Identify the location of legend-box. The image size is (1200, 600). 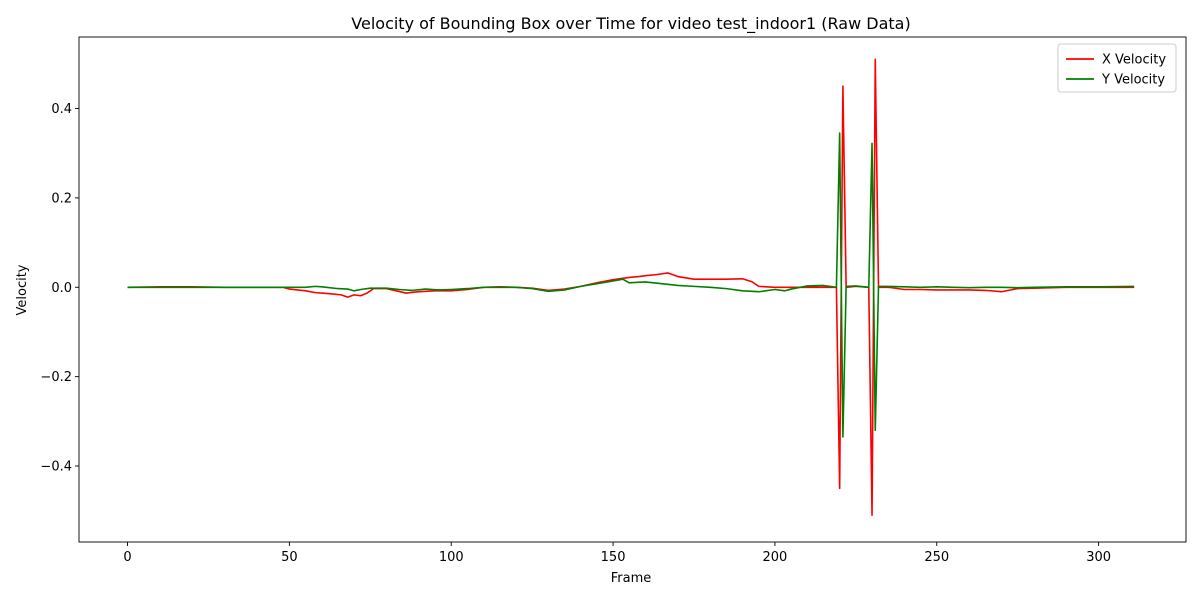
(1117, 68).